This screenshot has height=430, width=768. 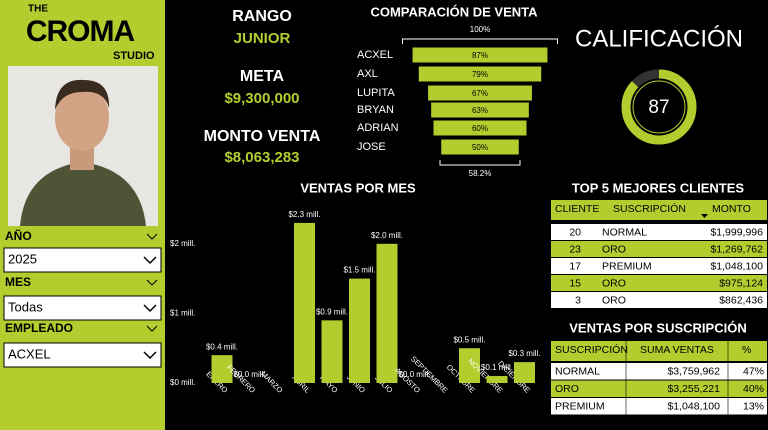 What do you see at coordinates (261, 157) in the screenshot?
I see `monto-value: $8,063,283` at bounding box center [261, 157].